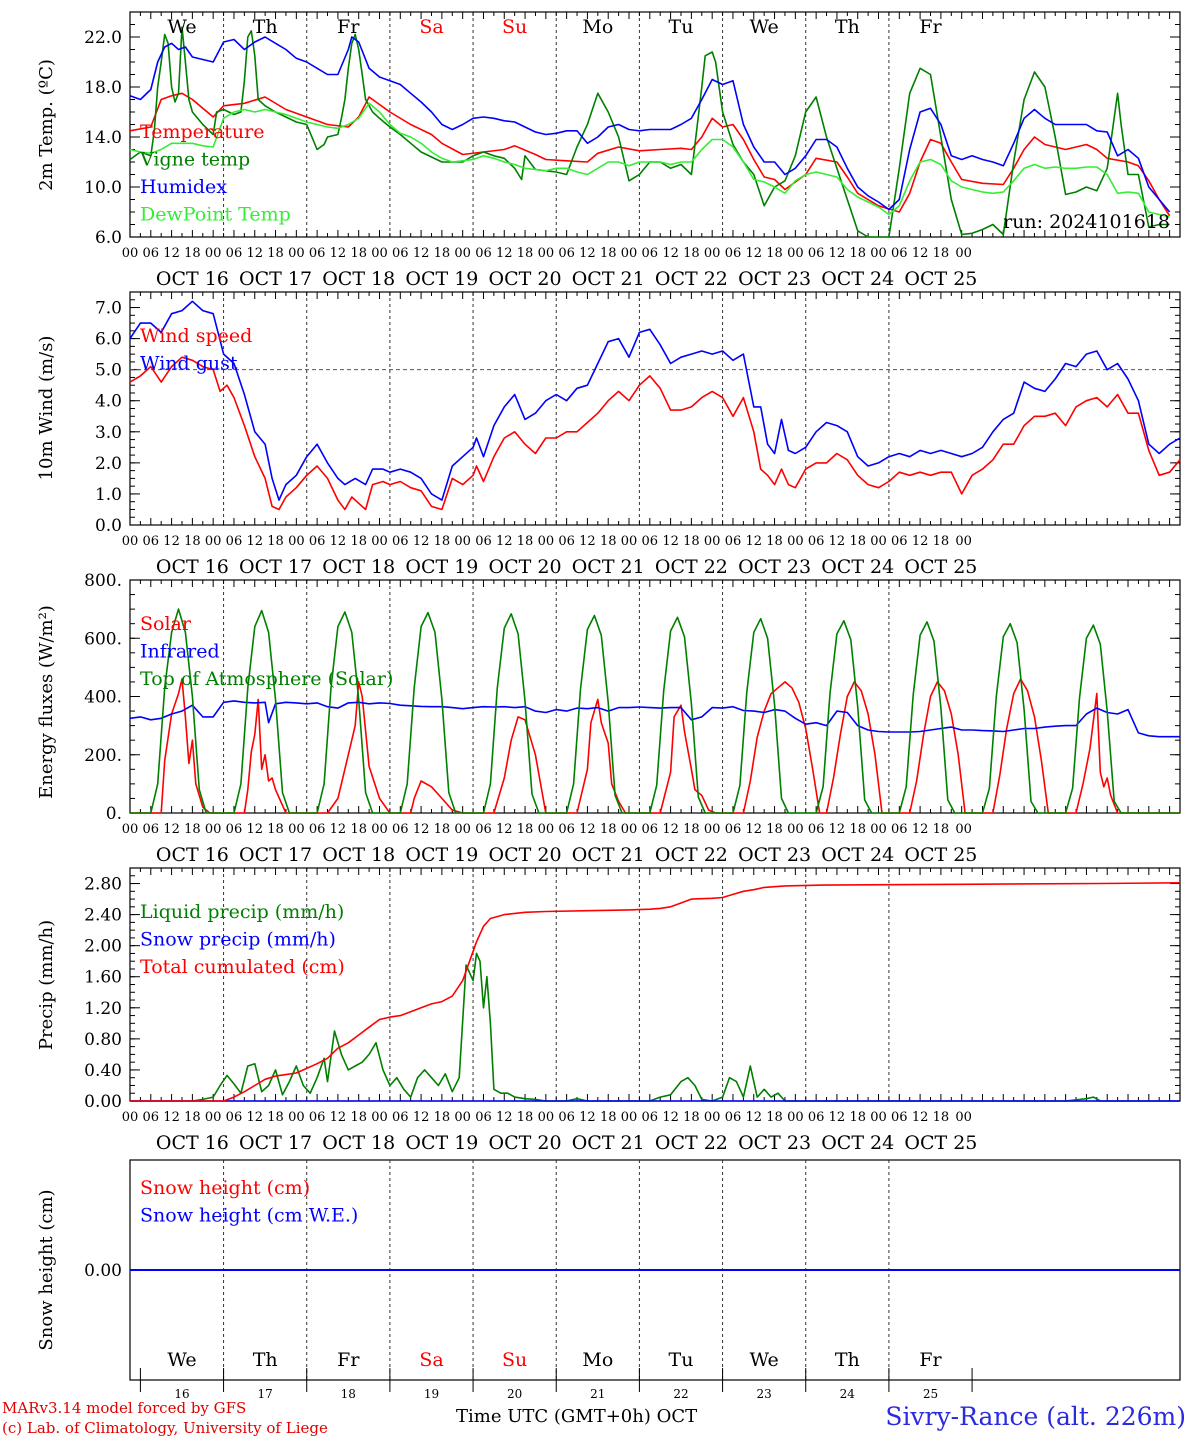  Describe the element at coordinates (525, 567) in the screenshot. I see `day-label: OCT 20` at that location.